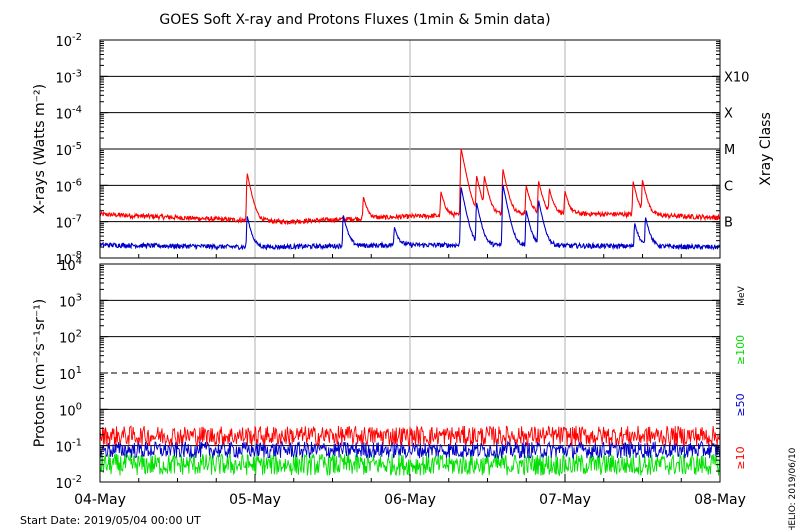 This screenshot has width=800, height=530. I want to click on x-tick-label: 07-May, so click(565, 500).